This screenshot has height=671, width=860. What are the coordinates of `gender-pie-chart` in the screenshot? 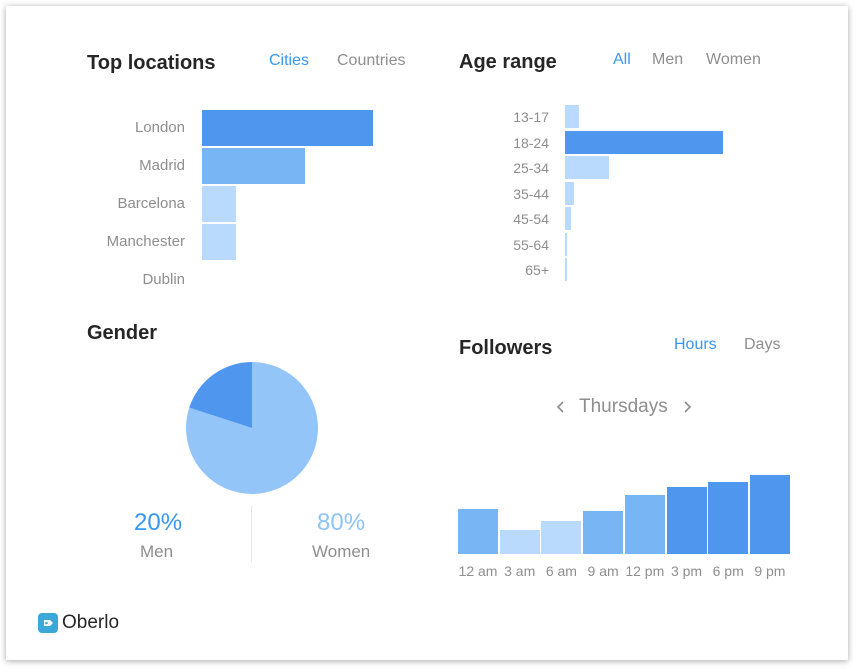 It's located at (252, 428).